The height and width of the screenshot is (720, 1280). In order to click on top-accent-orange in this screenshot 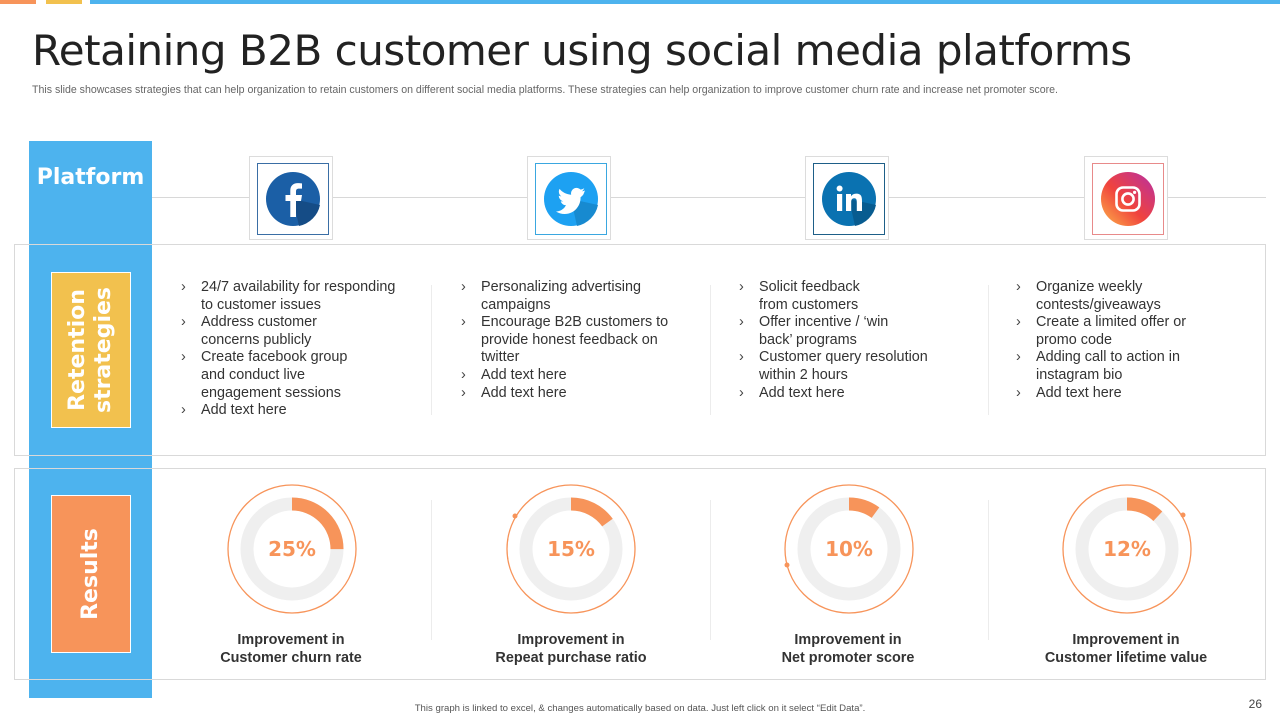, I will do `click(18, 2)`.